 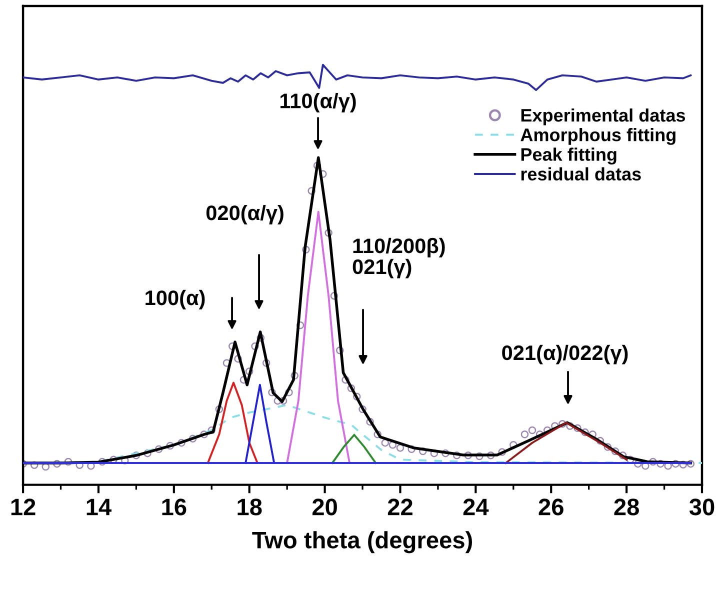 What do you see at coordinates (362, 542) in the screenshot?
I see `x-axis-title: Two theta (degrees)` at bounding box center [362, 542].